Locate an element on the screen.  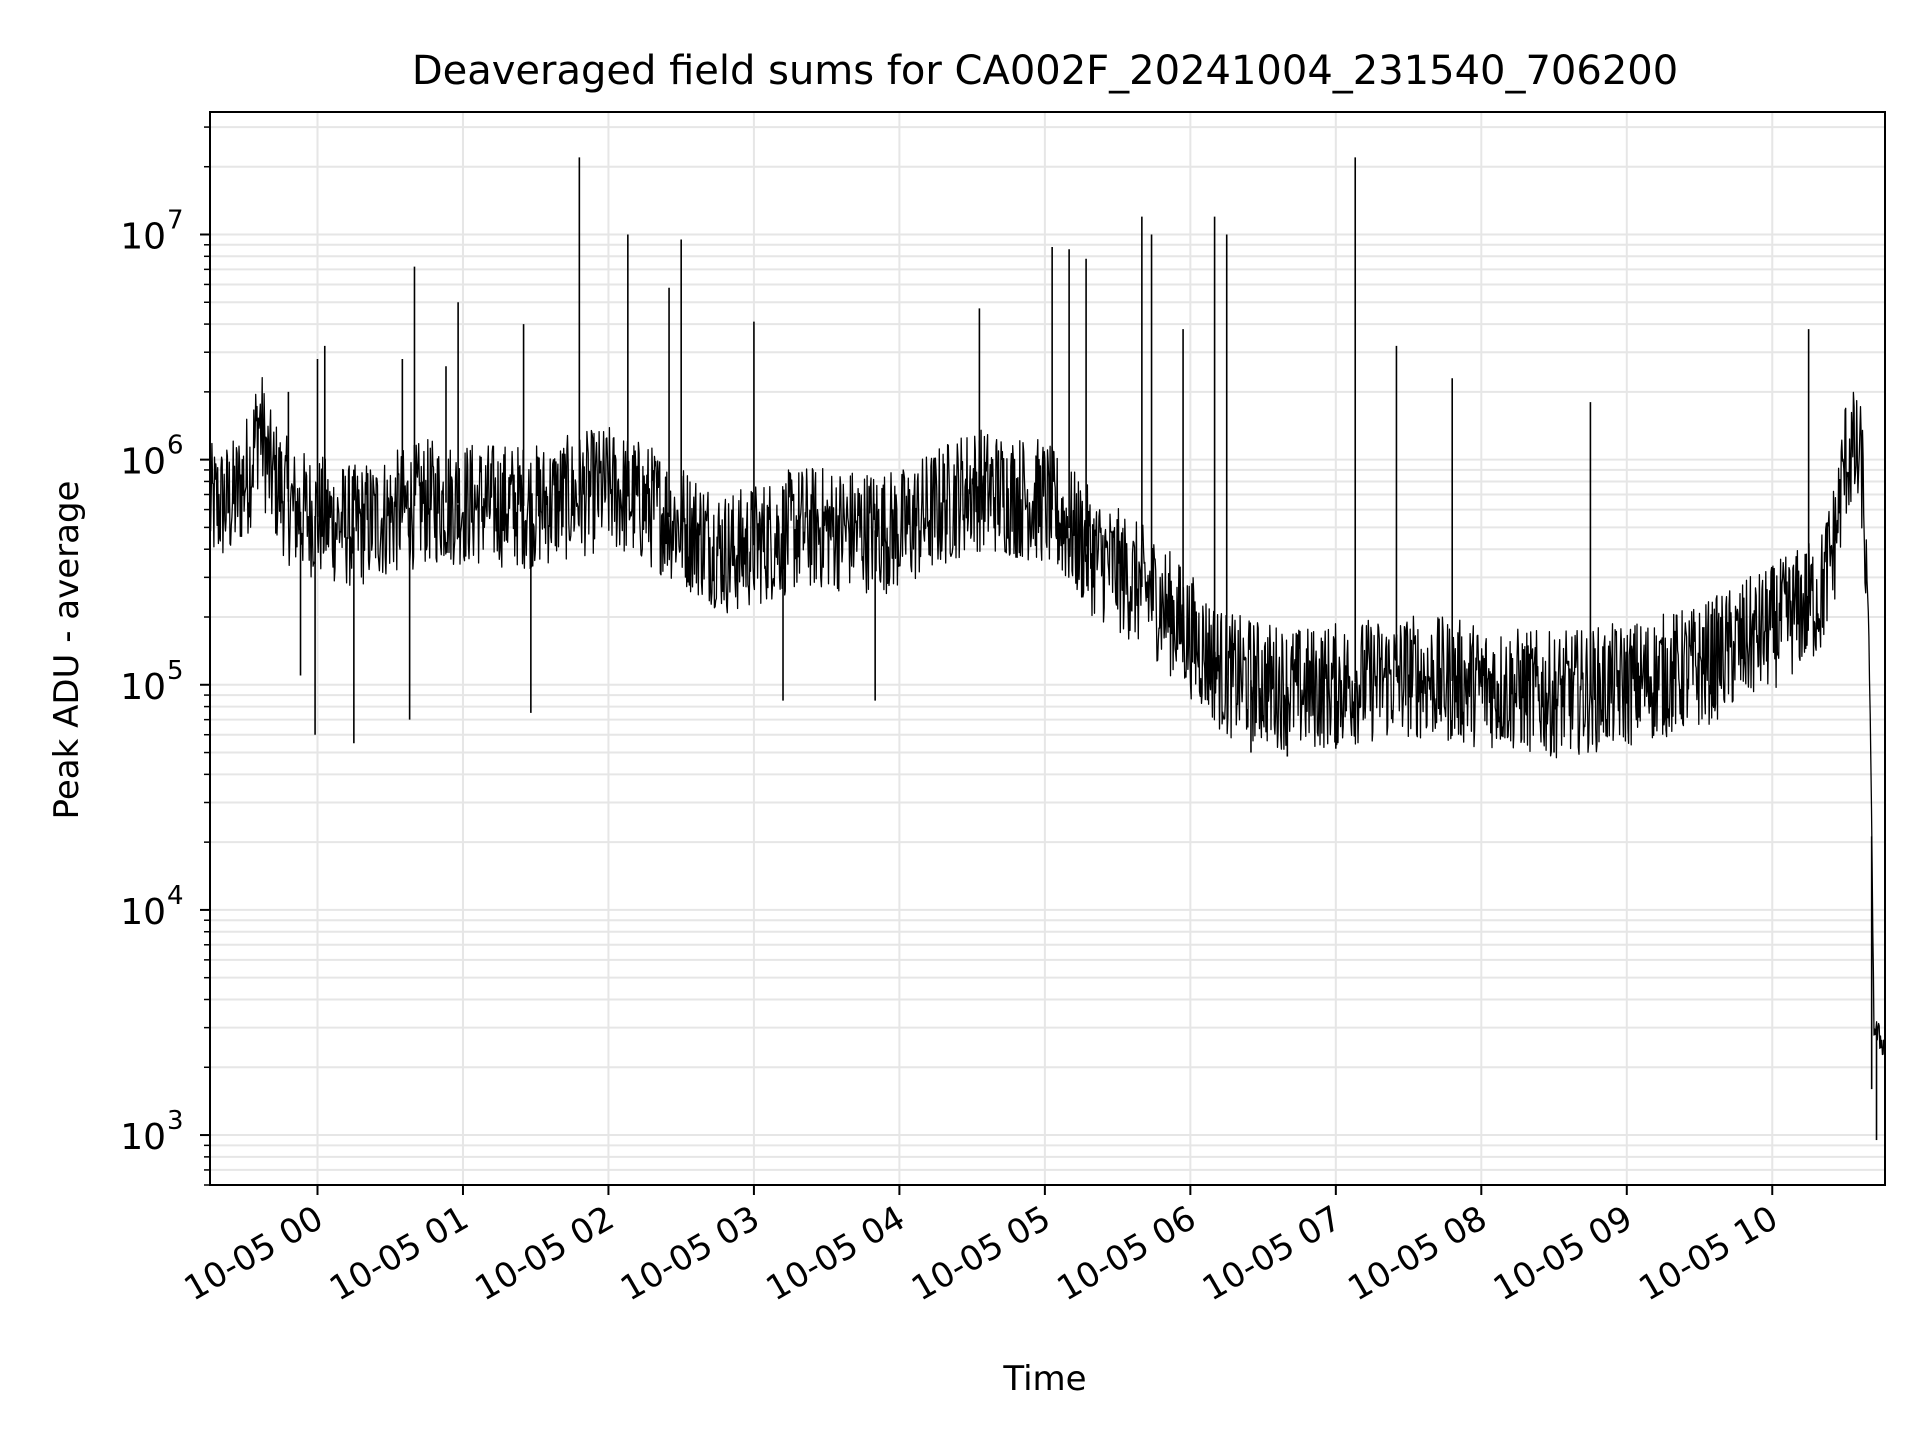
y-tick-exponent: 6 is located at coordinates (175, 446).